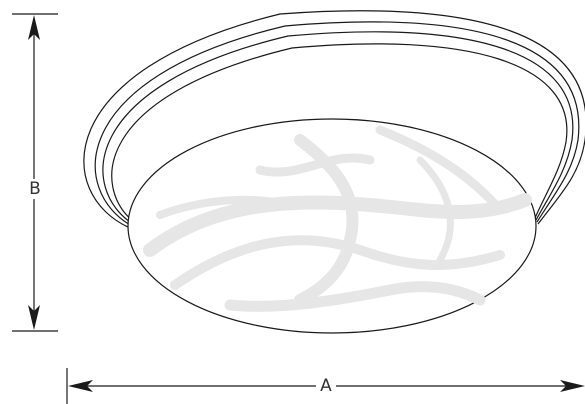 The width and height of the screenshot is (585, 404). Describe the element at coordinates (572, 386) in the screenshot. I see `width-arrow-right` at that location.